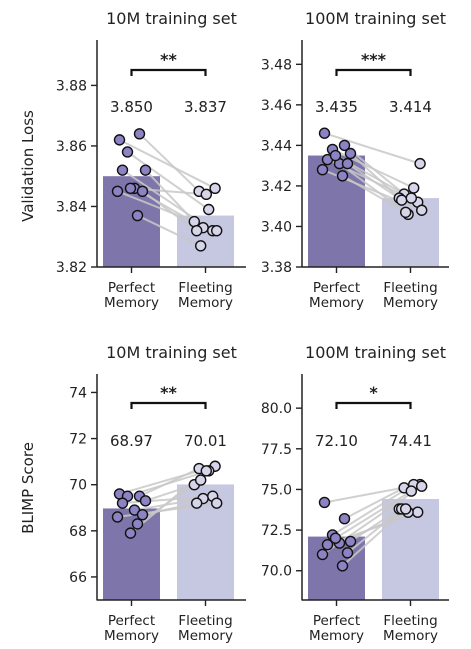  Describe the element at coordinates (276, 227) in the screenshot. I see `y-tick-label: 3.40` at that location.